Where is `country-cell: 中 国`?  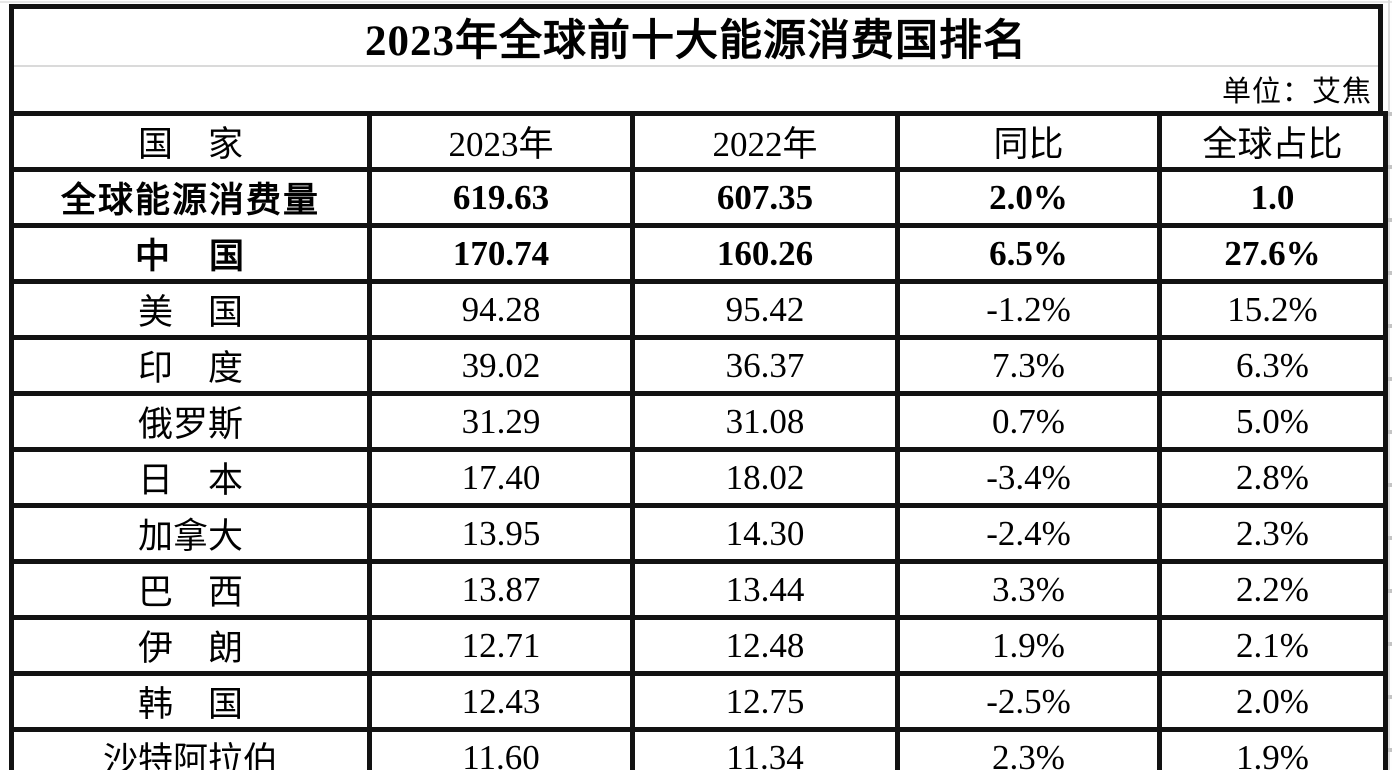 country-cell: 中 国 is located at coordinates (190, 253).